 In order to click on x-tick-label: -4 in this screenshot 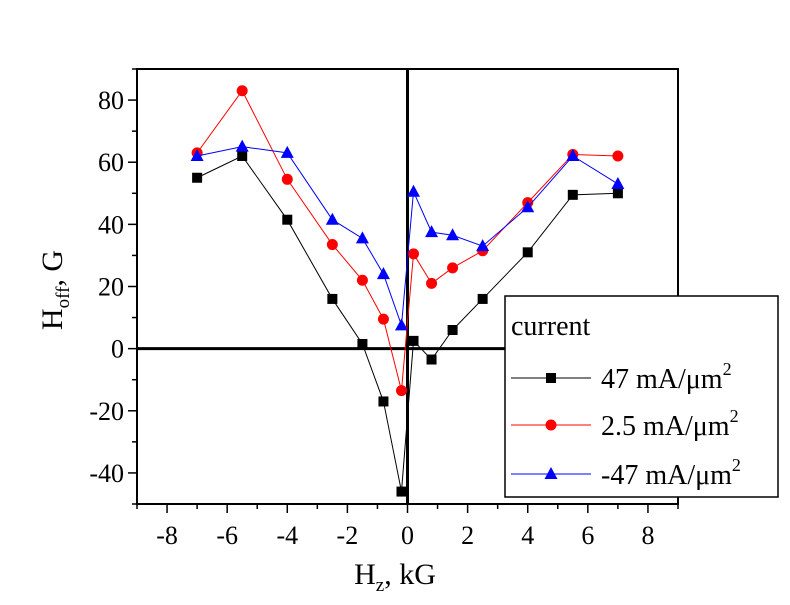, I will do `click(287, 535)`.